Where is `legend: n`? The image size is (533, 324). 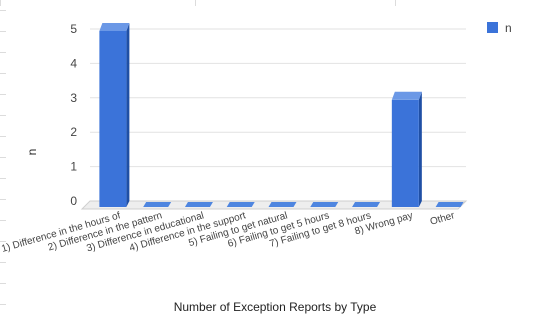
legend: n is located at coordinates (499, 28).